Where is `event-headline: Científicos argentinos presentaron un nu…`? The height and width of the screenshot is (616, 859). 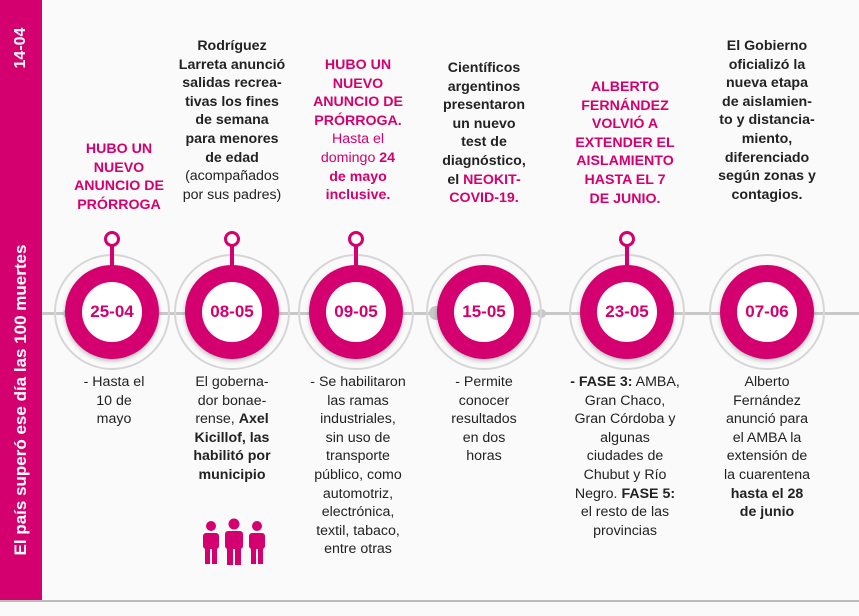
event-headline: Científicos argentinos presentaron un nu… is located at coordinates (484, 133).